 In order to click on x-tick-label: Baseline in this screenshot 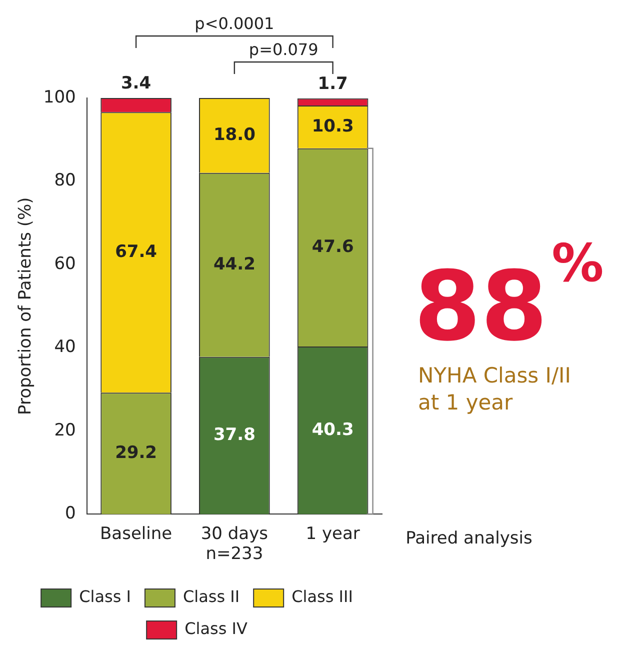, I will do `click(136, 534)`.